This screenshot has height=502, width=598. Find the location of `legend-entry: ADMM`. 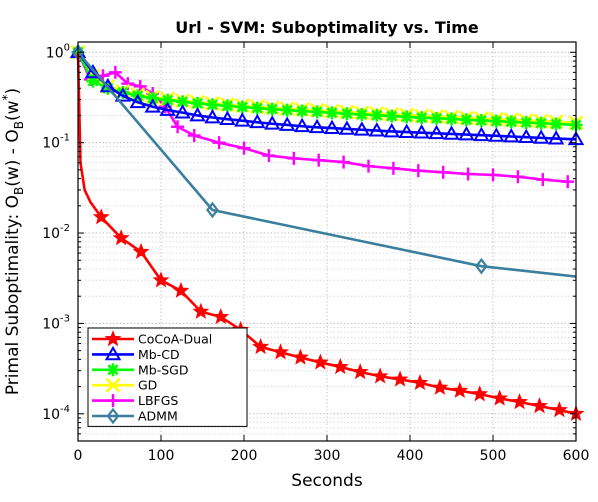

legend-entry: ADMM is located at coordinates (135, 416).